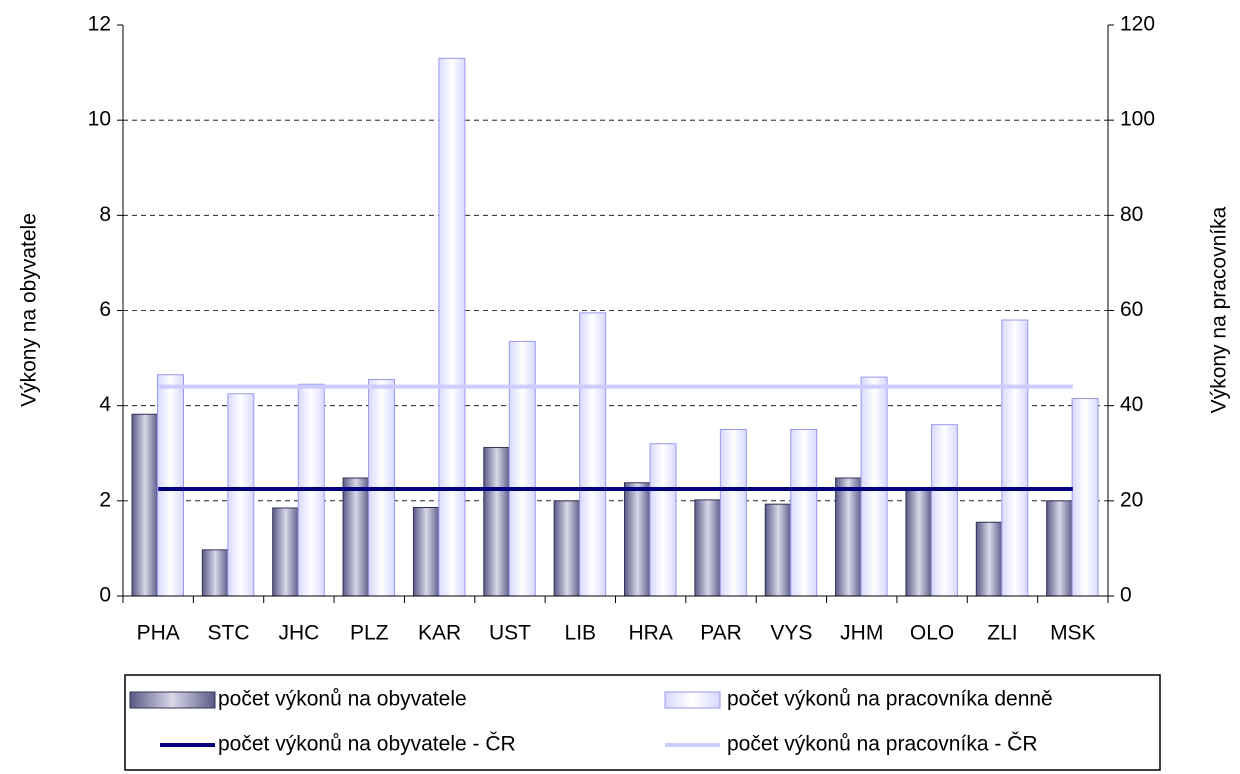 This screenshot has height=774, width=1240. Describe the element at coordinates (932, 633) in the screenshot. I see `x-tick-label: OLO` at that location.